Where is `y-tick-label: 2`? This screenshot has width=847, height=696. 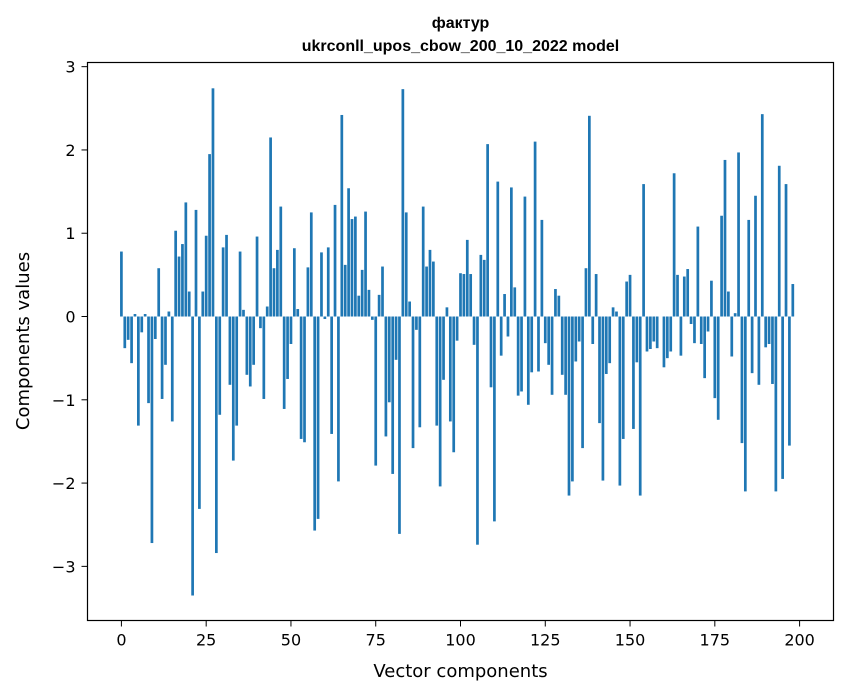
y-tick-label: 2 is located at coordinates (70, 150).